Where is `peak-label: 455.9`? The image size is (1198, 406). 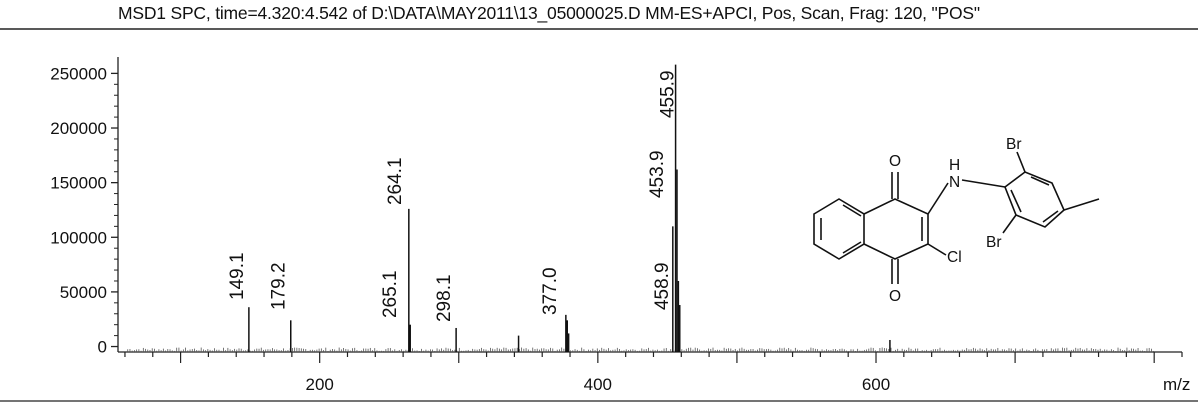 peak-label: 455.9 is located at coordinates (668, 94).